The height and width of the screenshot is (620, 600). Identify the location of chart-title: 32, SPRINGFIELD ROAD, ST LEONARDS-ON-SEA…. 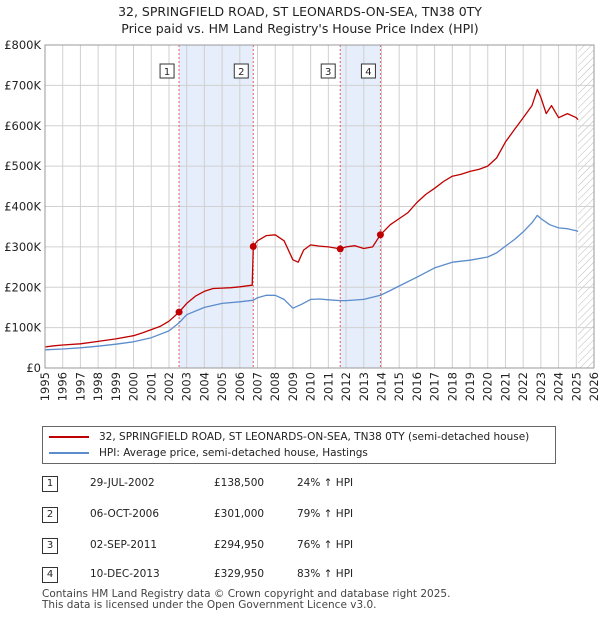
(300, 11).